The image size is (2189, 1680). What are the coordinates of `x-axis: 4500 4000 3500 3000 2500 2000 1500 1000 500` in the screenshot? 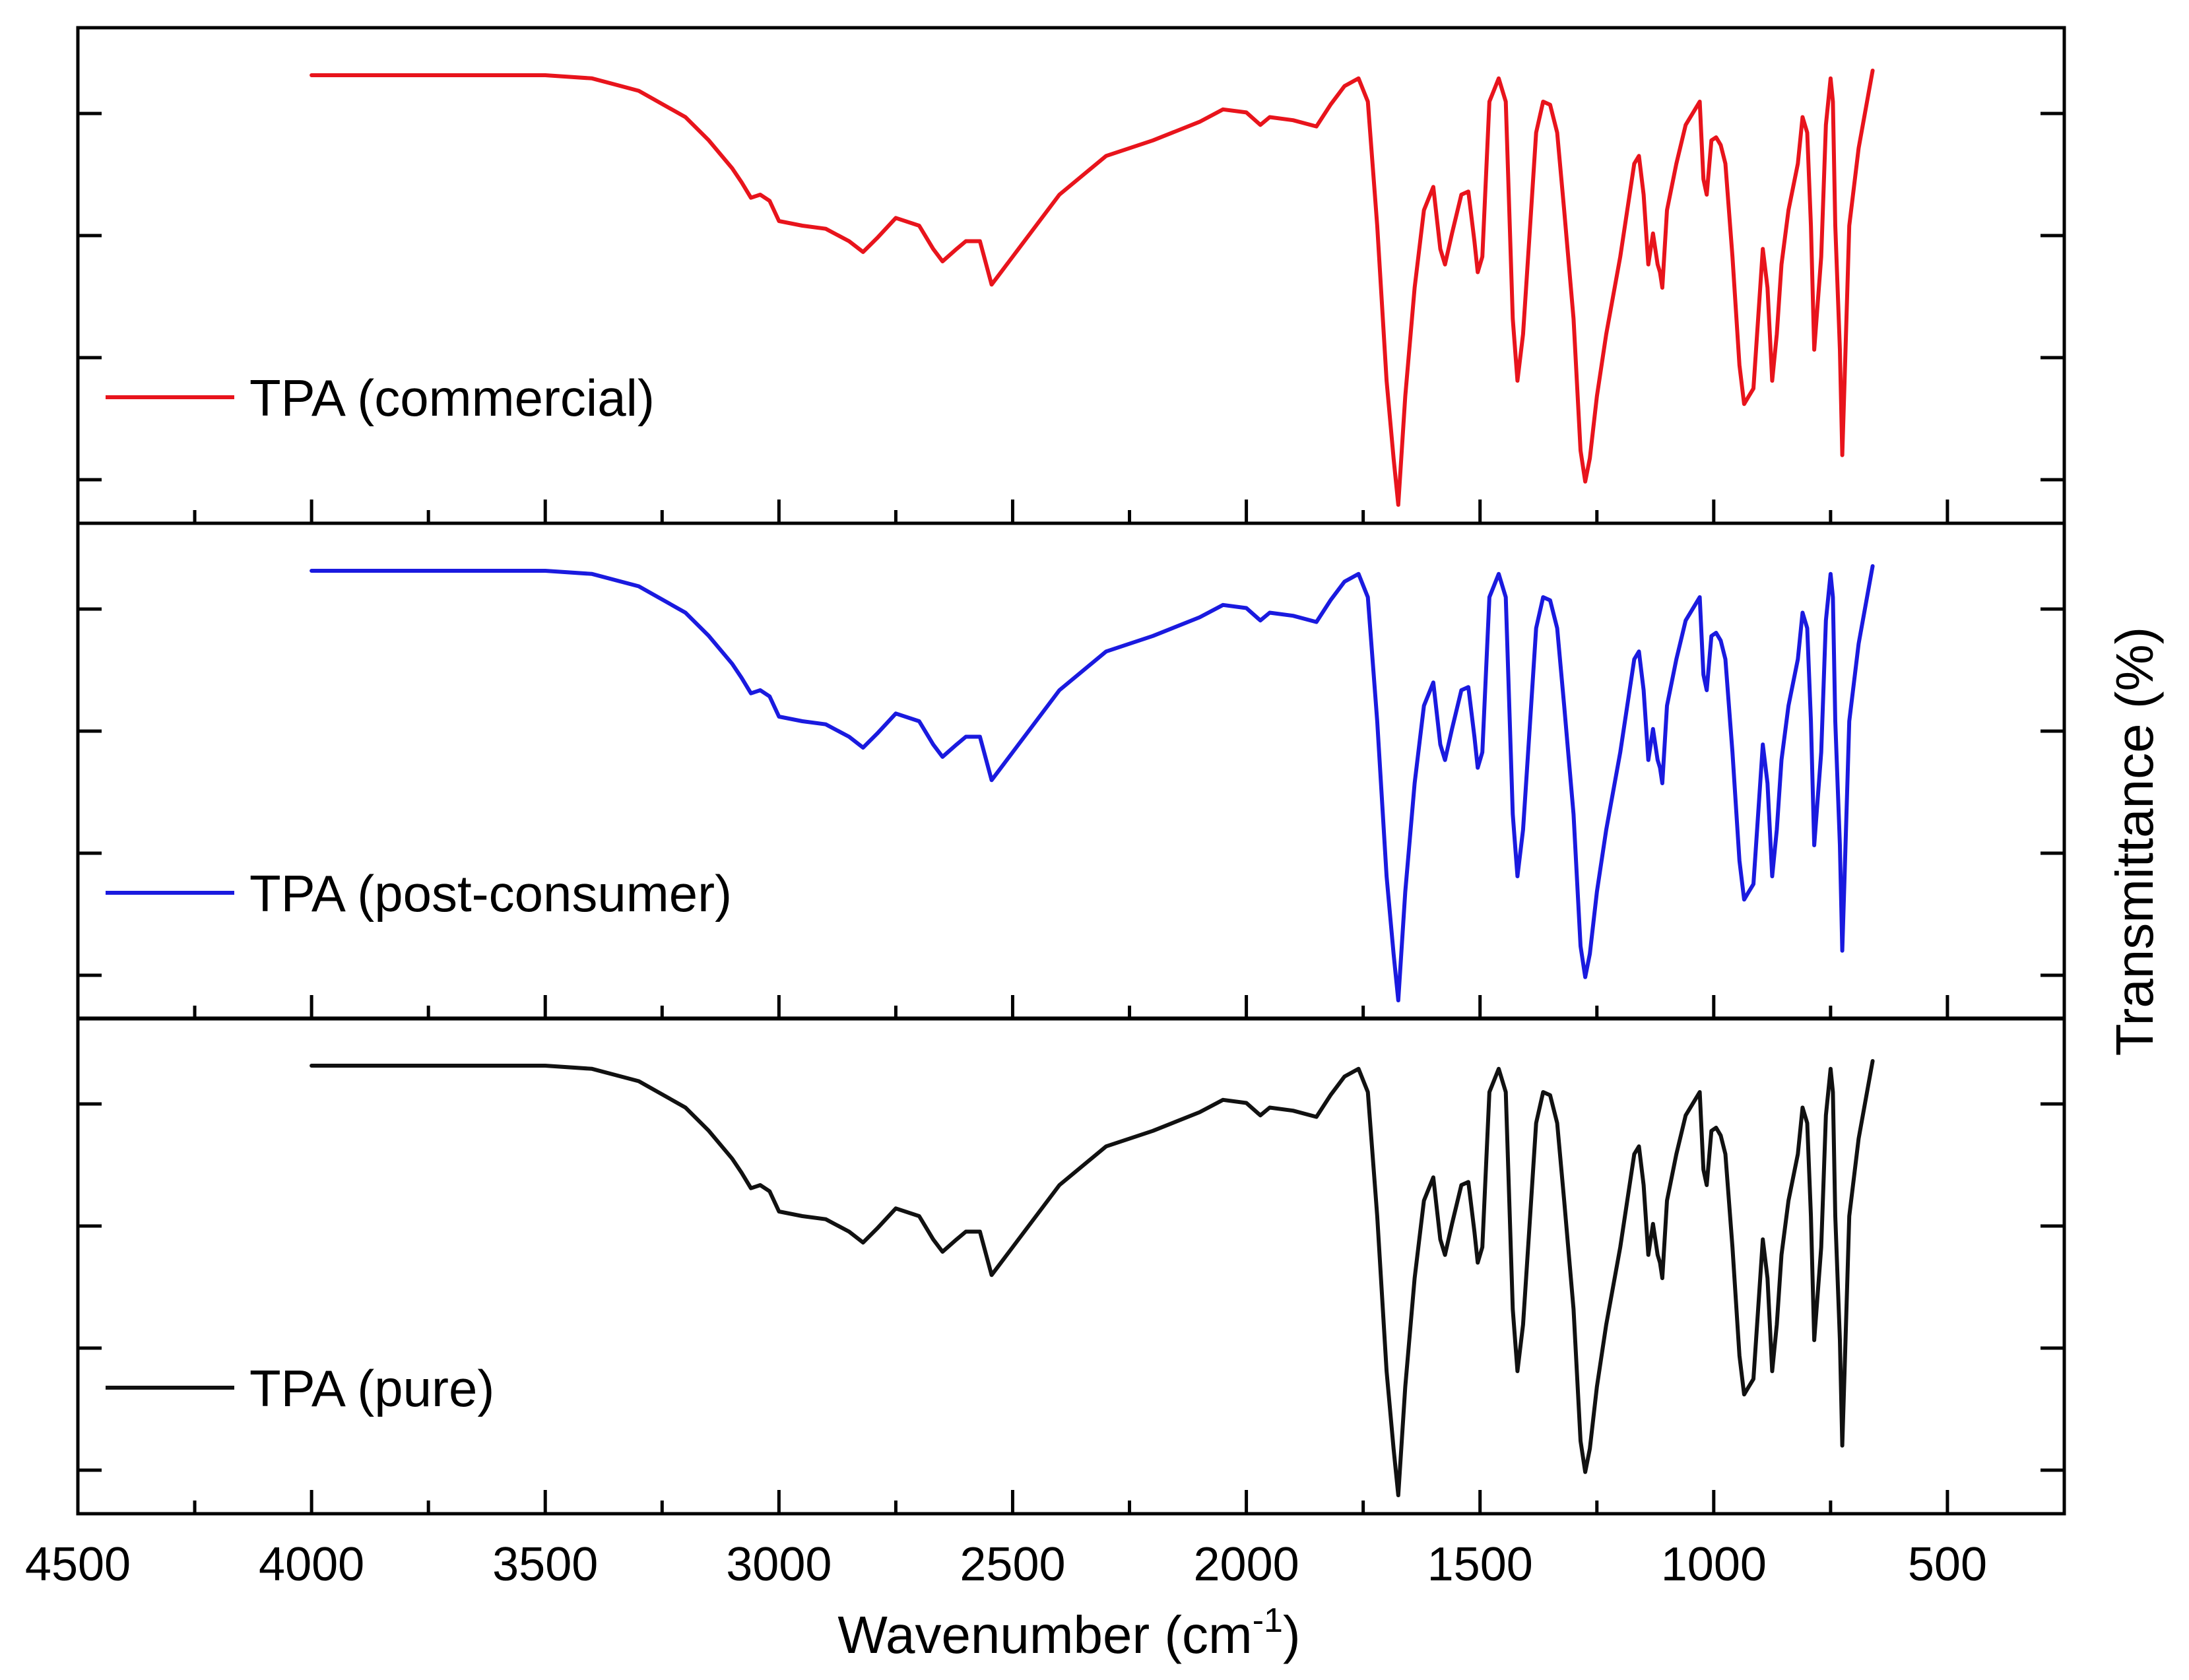 It's located at (1006, 1564).